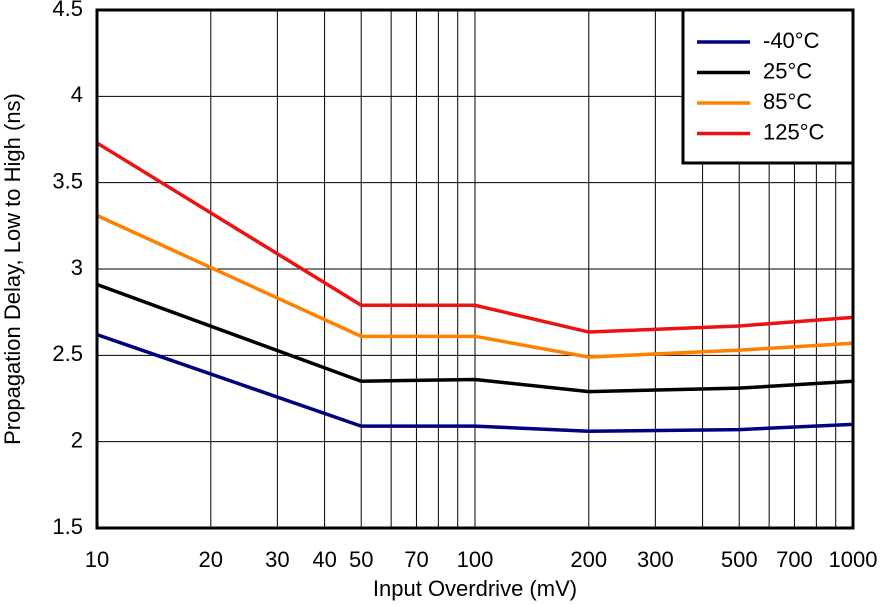 This screenshot has width=884, height=605. What do you see at coordinates (655, 559) in the screenshot?
I see `x-tick-label: 300` at bounding box center [655, 559].